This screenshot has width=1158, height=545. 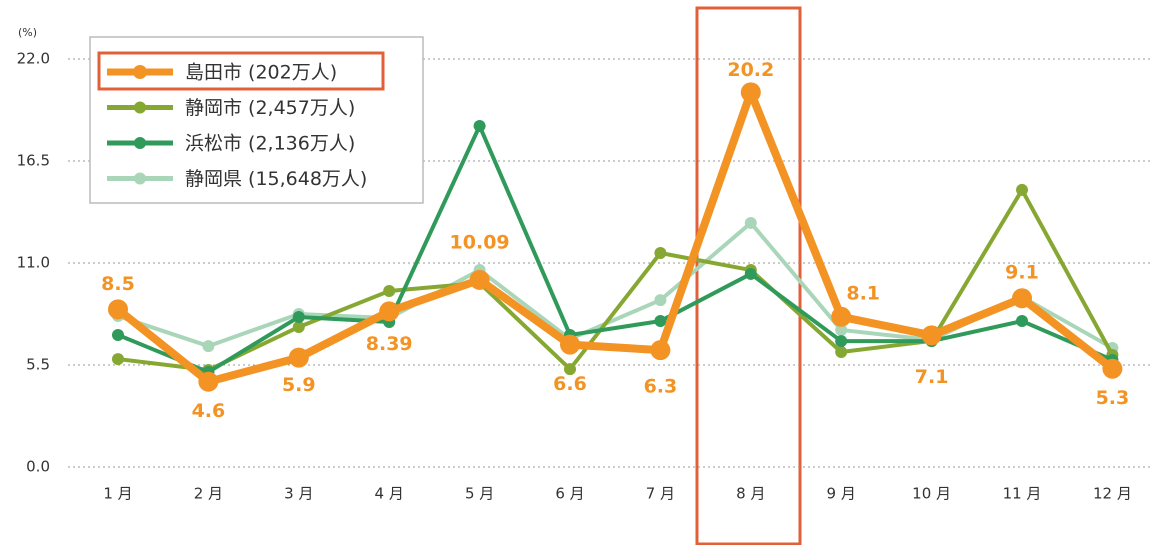 I want to click on data-label: 8.1, so click(x=863, y=293).